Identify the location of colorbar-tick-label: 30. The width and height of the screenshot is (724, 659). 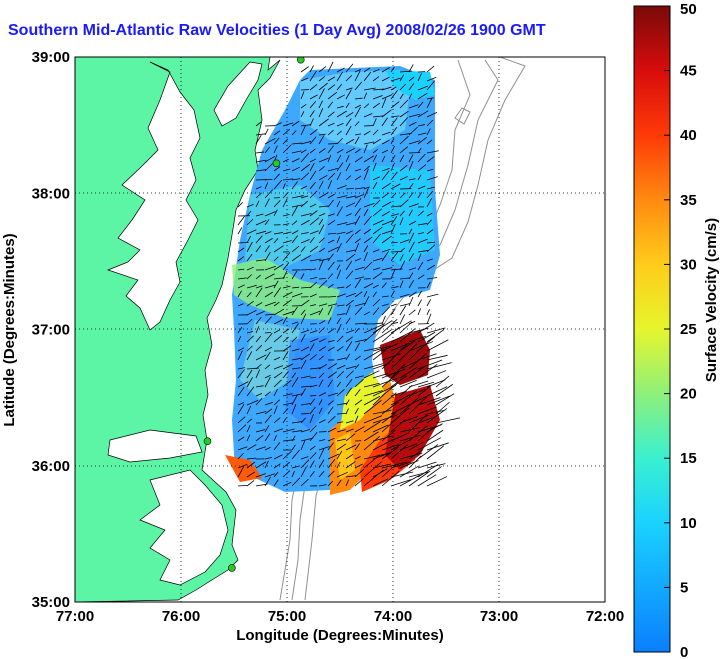
(688, 264).